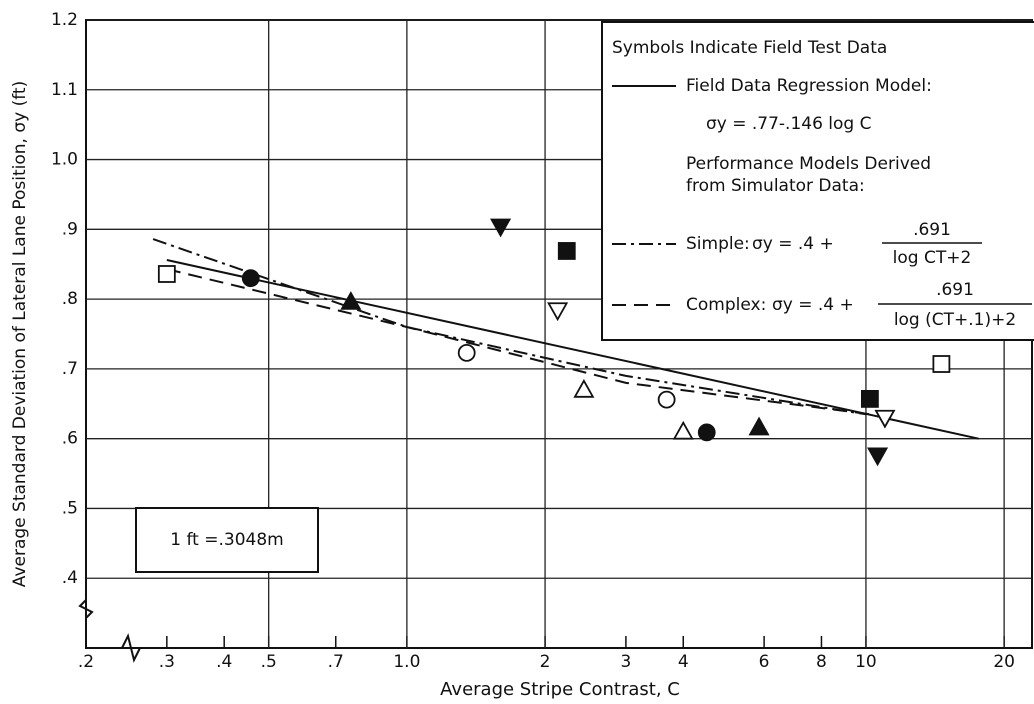 This screenshot has height=704, width=1034. What do you see at coordinates (808, 164) in the screenshot?
I see `legend-text: Performance Models Derived` at bounding box center [808, 164].